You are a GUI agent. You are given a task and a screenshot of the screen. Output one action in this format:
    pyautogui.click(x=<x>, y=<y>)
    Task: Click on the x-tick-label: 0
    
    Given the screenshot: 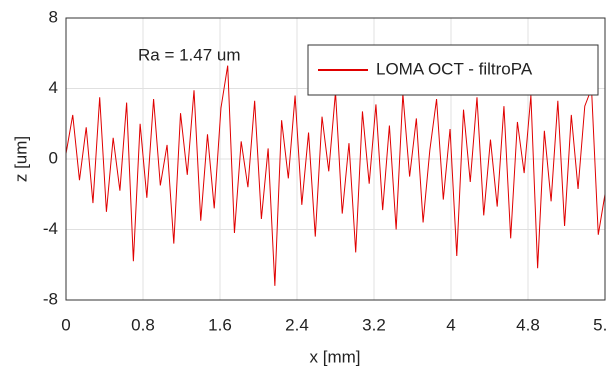 What is the action you would take?
    pyautogui.click(x=65, y=324)
    